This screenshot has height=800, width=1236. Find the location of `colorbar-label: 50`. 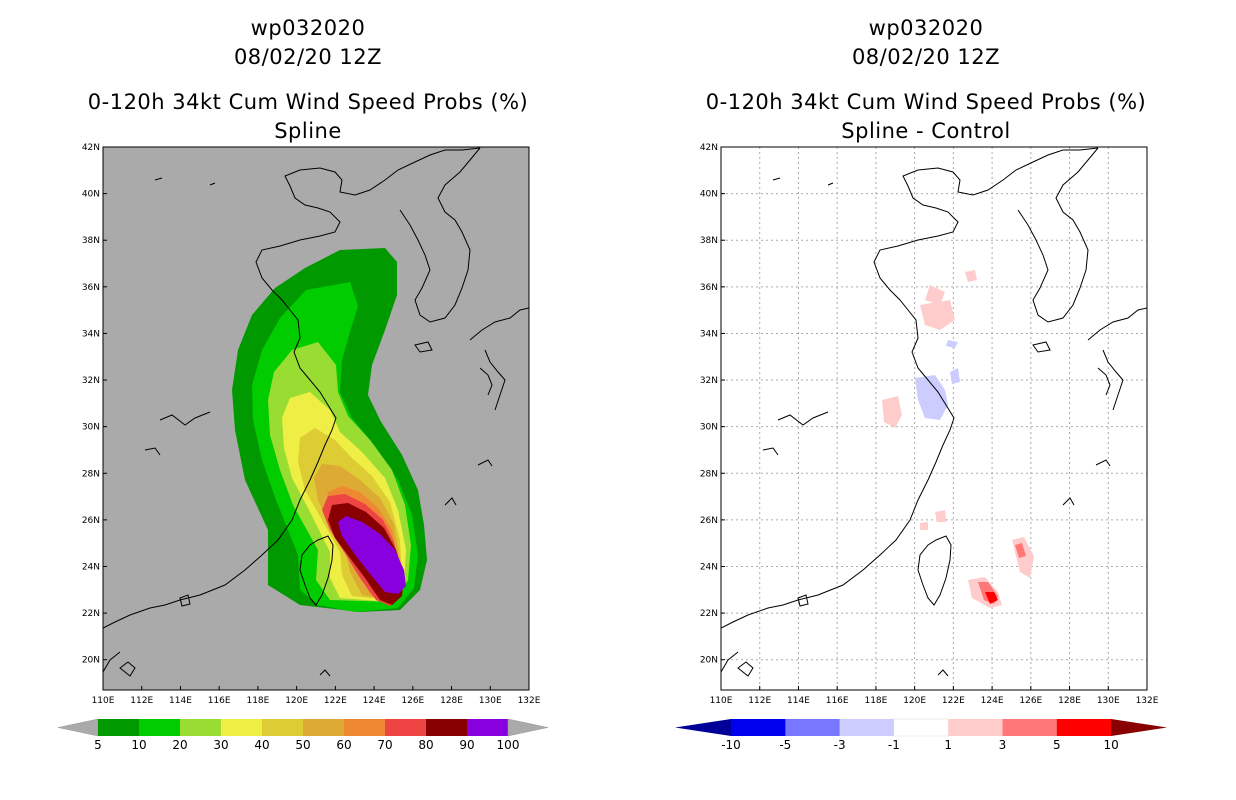

colorbar-label: 50 is located at coordinates (303, 745).